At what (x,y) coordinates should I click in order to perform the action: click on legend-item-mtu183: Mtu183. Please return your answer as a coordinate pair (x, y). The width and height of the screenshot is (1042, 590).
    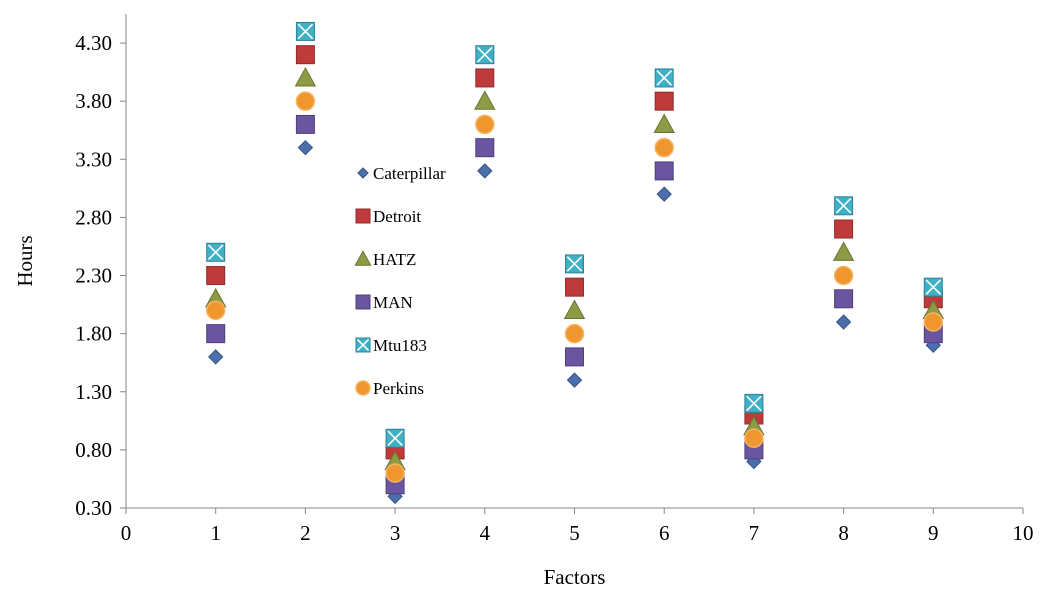
    Looking at the image, I should click on (391, 345).